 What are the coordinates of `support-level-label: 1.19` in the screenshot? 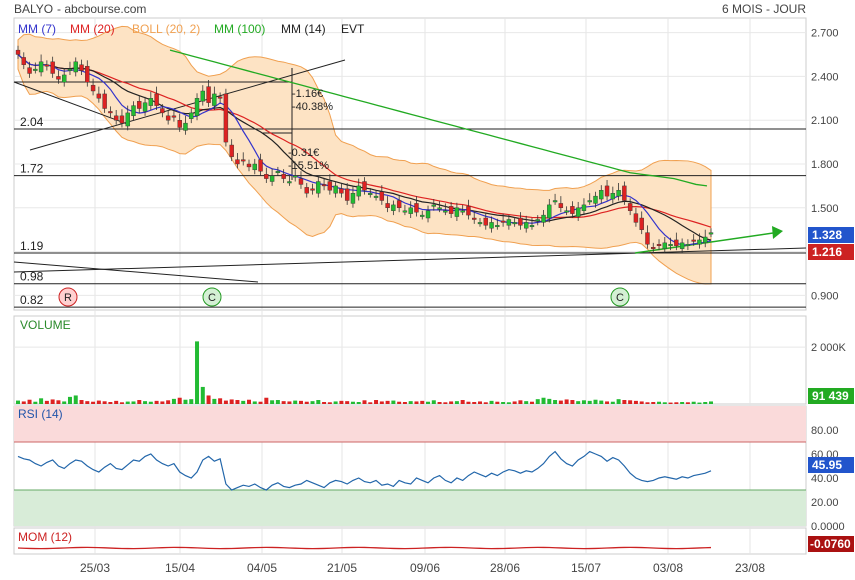 It's located at (32, 246).